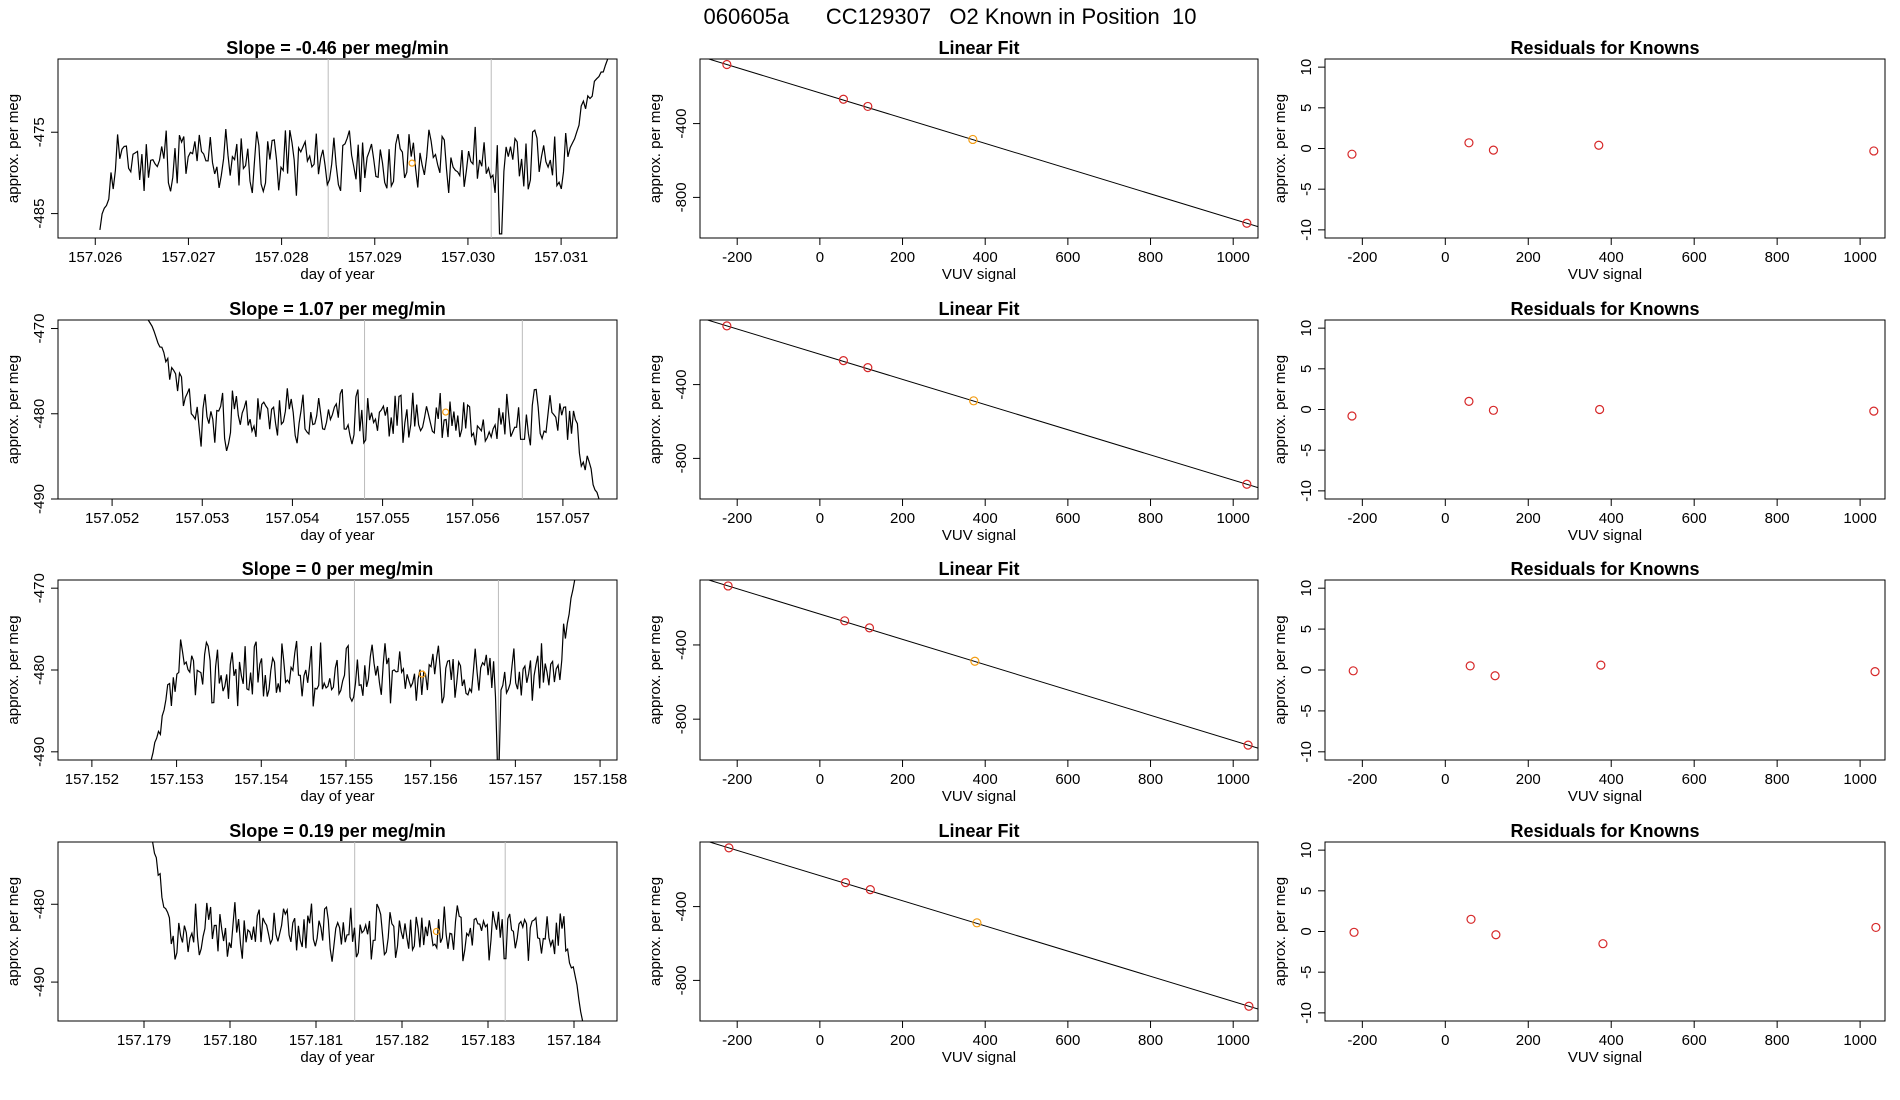  Describe the element at coordinates (39, 752) in the screenshot. I see `y-tick-label: -490` at that location.